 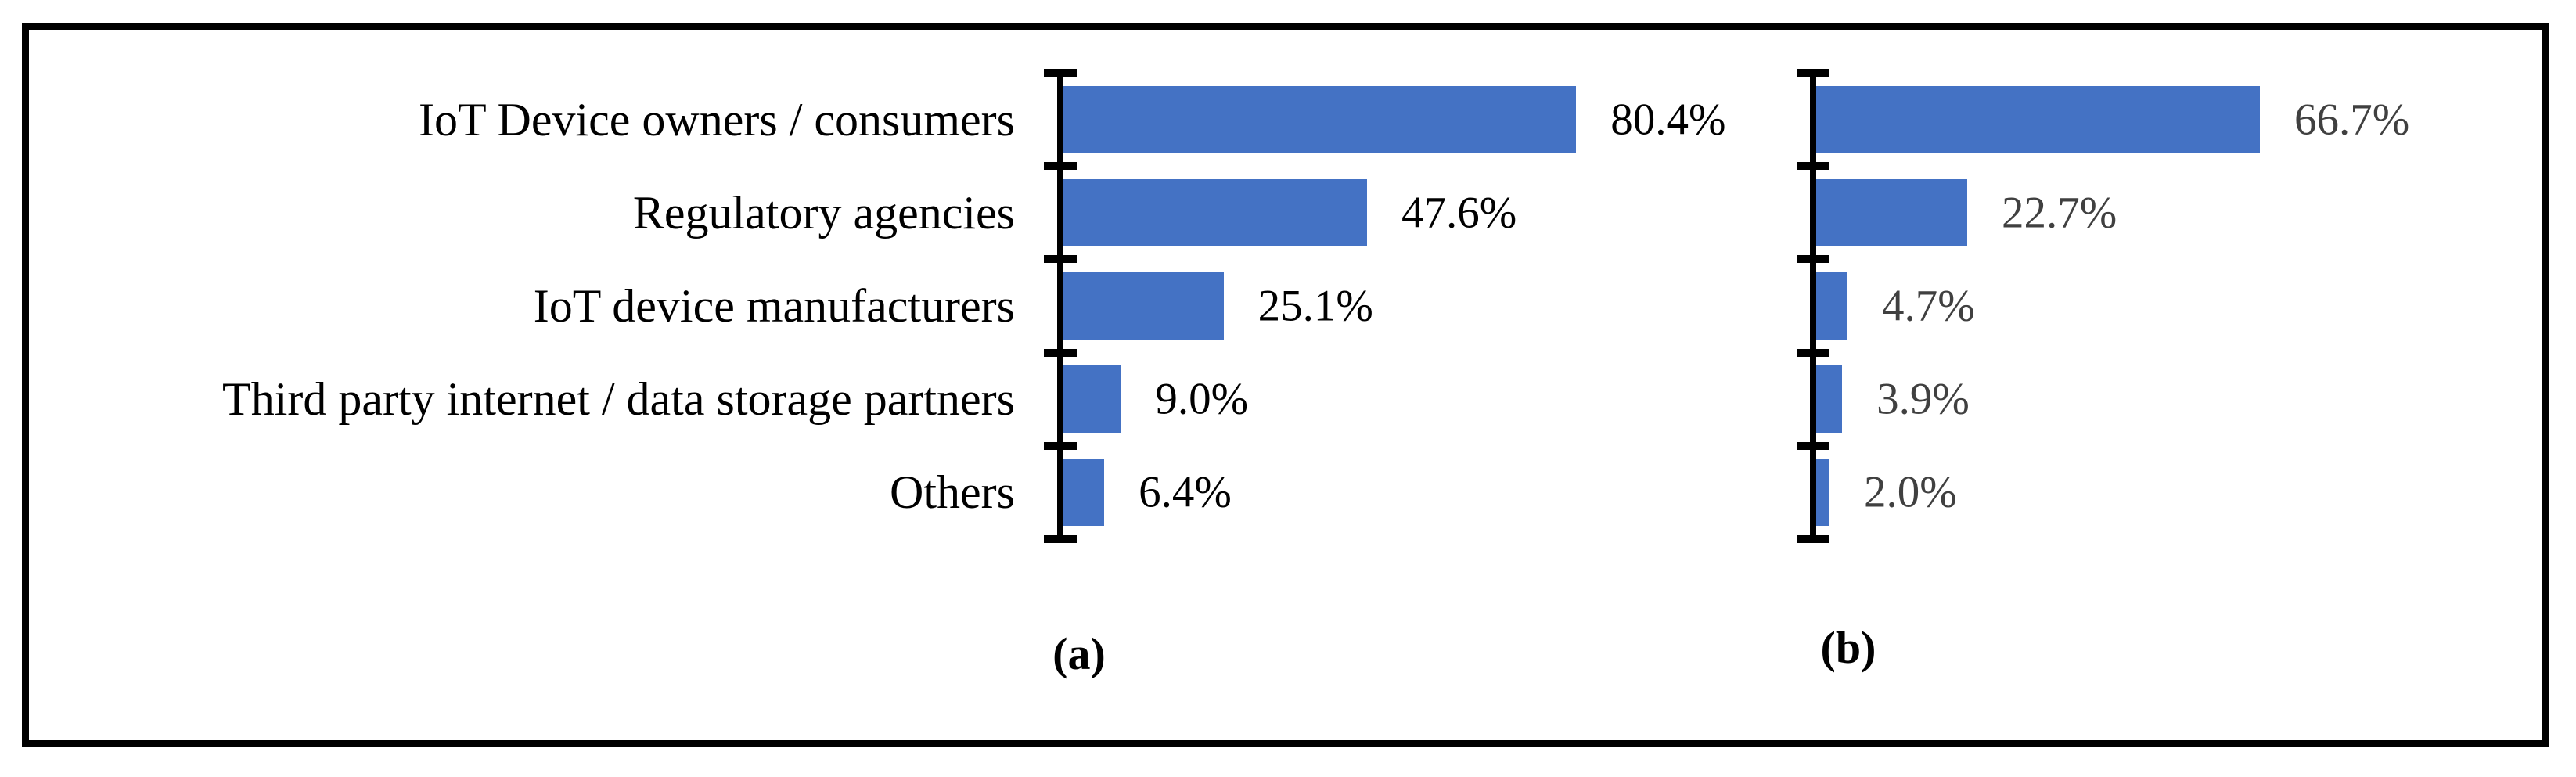 What do you see at coordinates (1459, 213) in the screenshot?
I see `value-label: 47.6%` at bounding box center [1459, 213].